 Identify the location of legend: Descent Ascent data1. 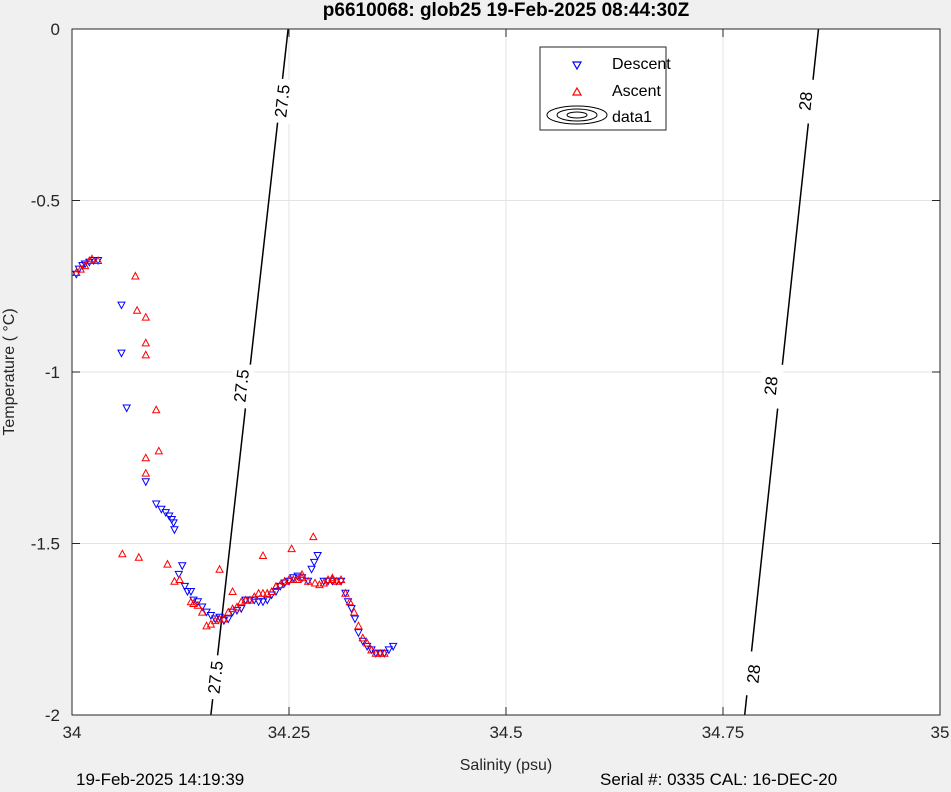
(605, 88).